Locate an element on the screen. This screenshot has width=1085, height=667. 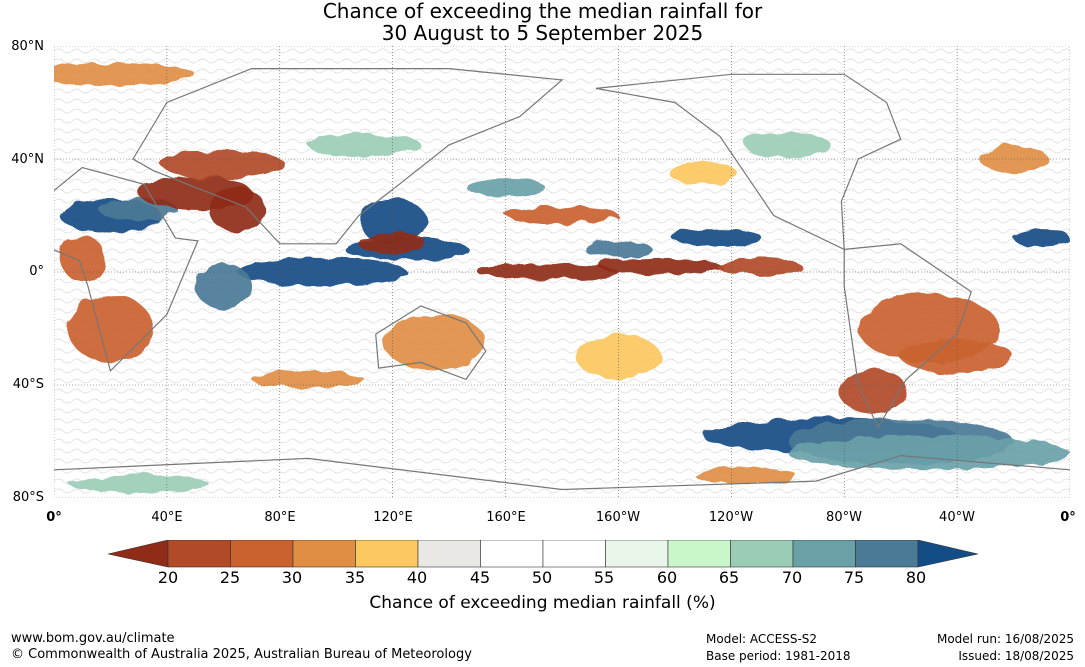
colorbar-tick: 55 is located at coordinates (604, 577).